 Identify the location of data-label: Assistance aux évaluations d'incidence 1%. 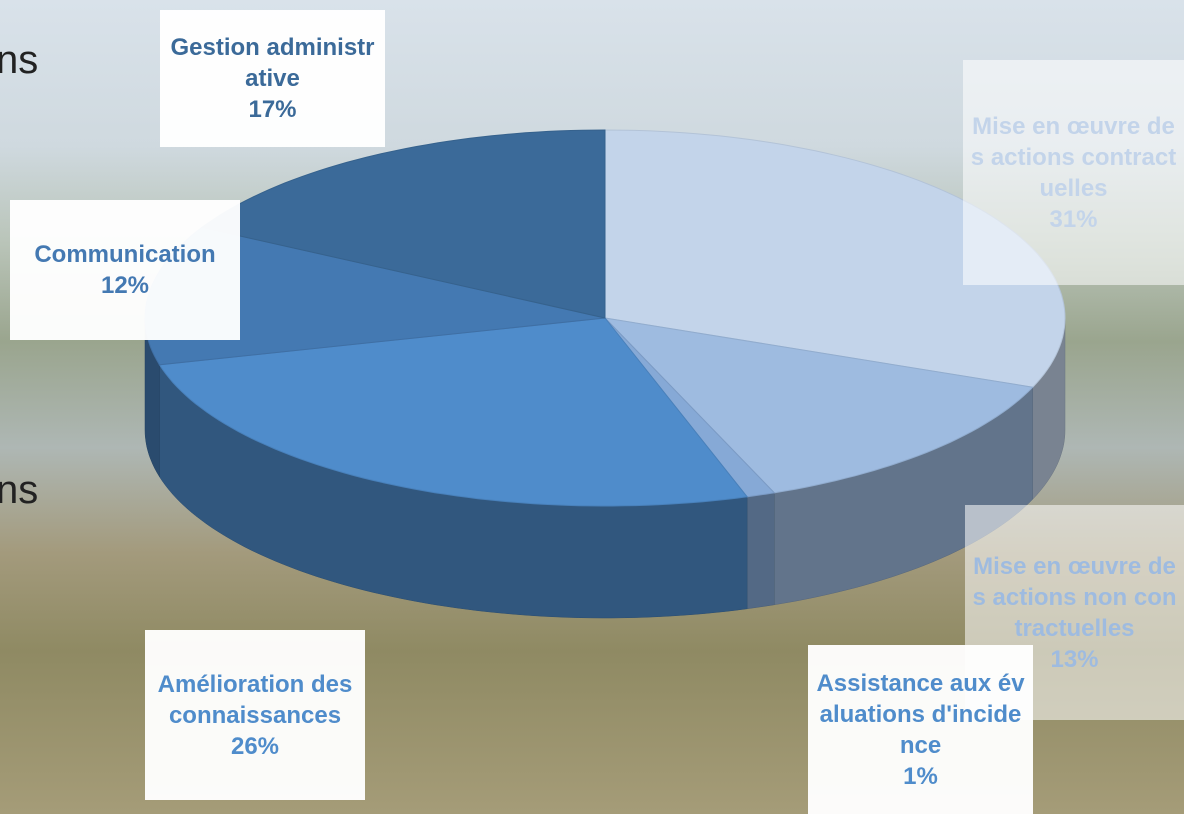
(920, 729).